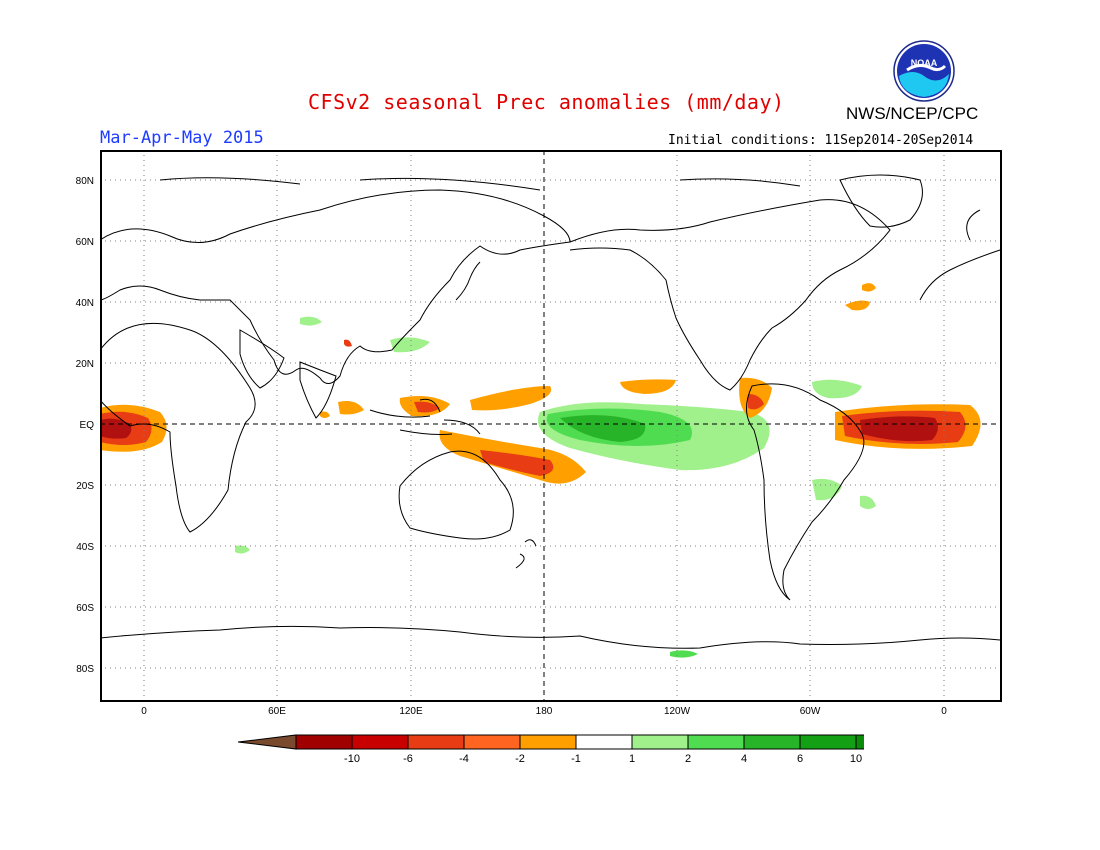  Describe the element at coordinates (677, 711) in the screenshot. I see `lon-label: 120W` at that location.